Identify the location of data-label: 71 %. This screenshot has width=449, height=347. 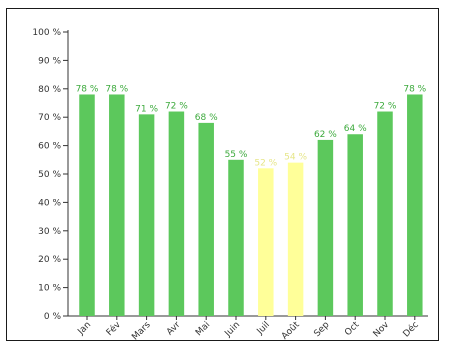
(146, 109).